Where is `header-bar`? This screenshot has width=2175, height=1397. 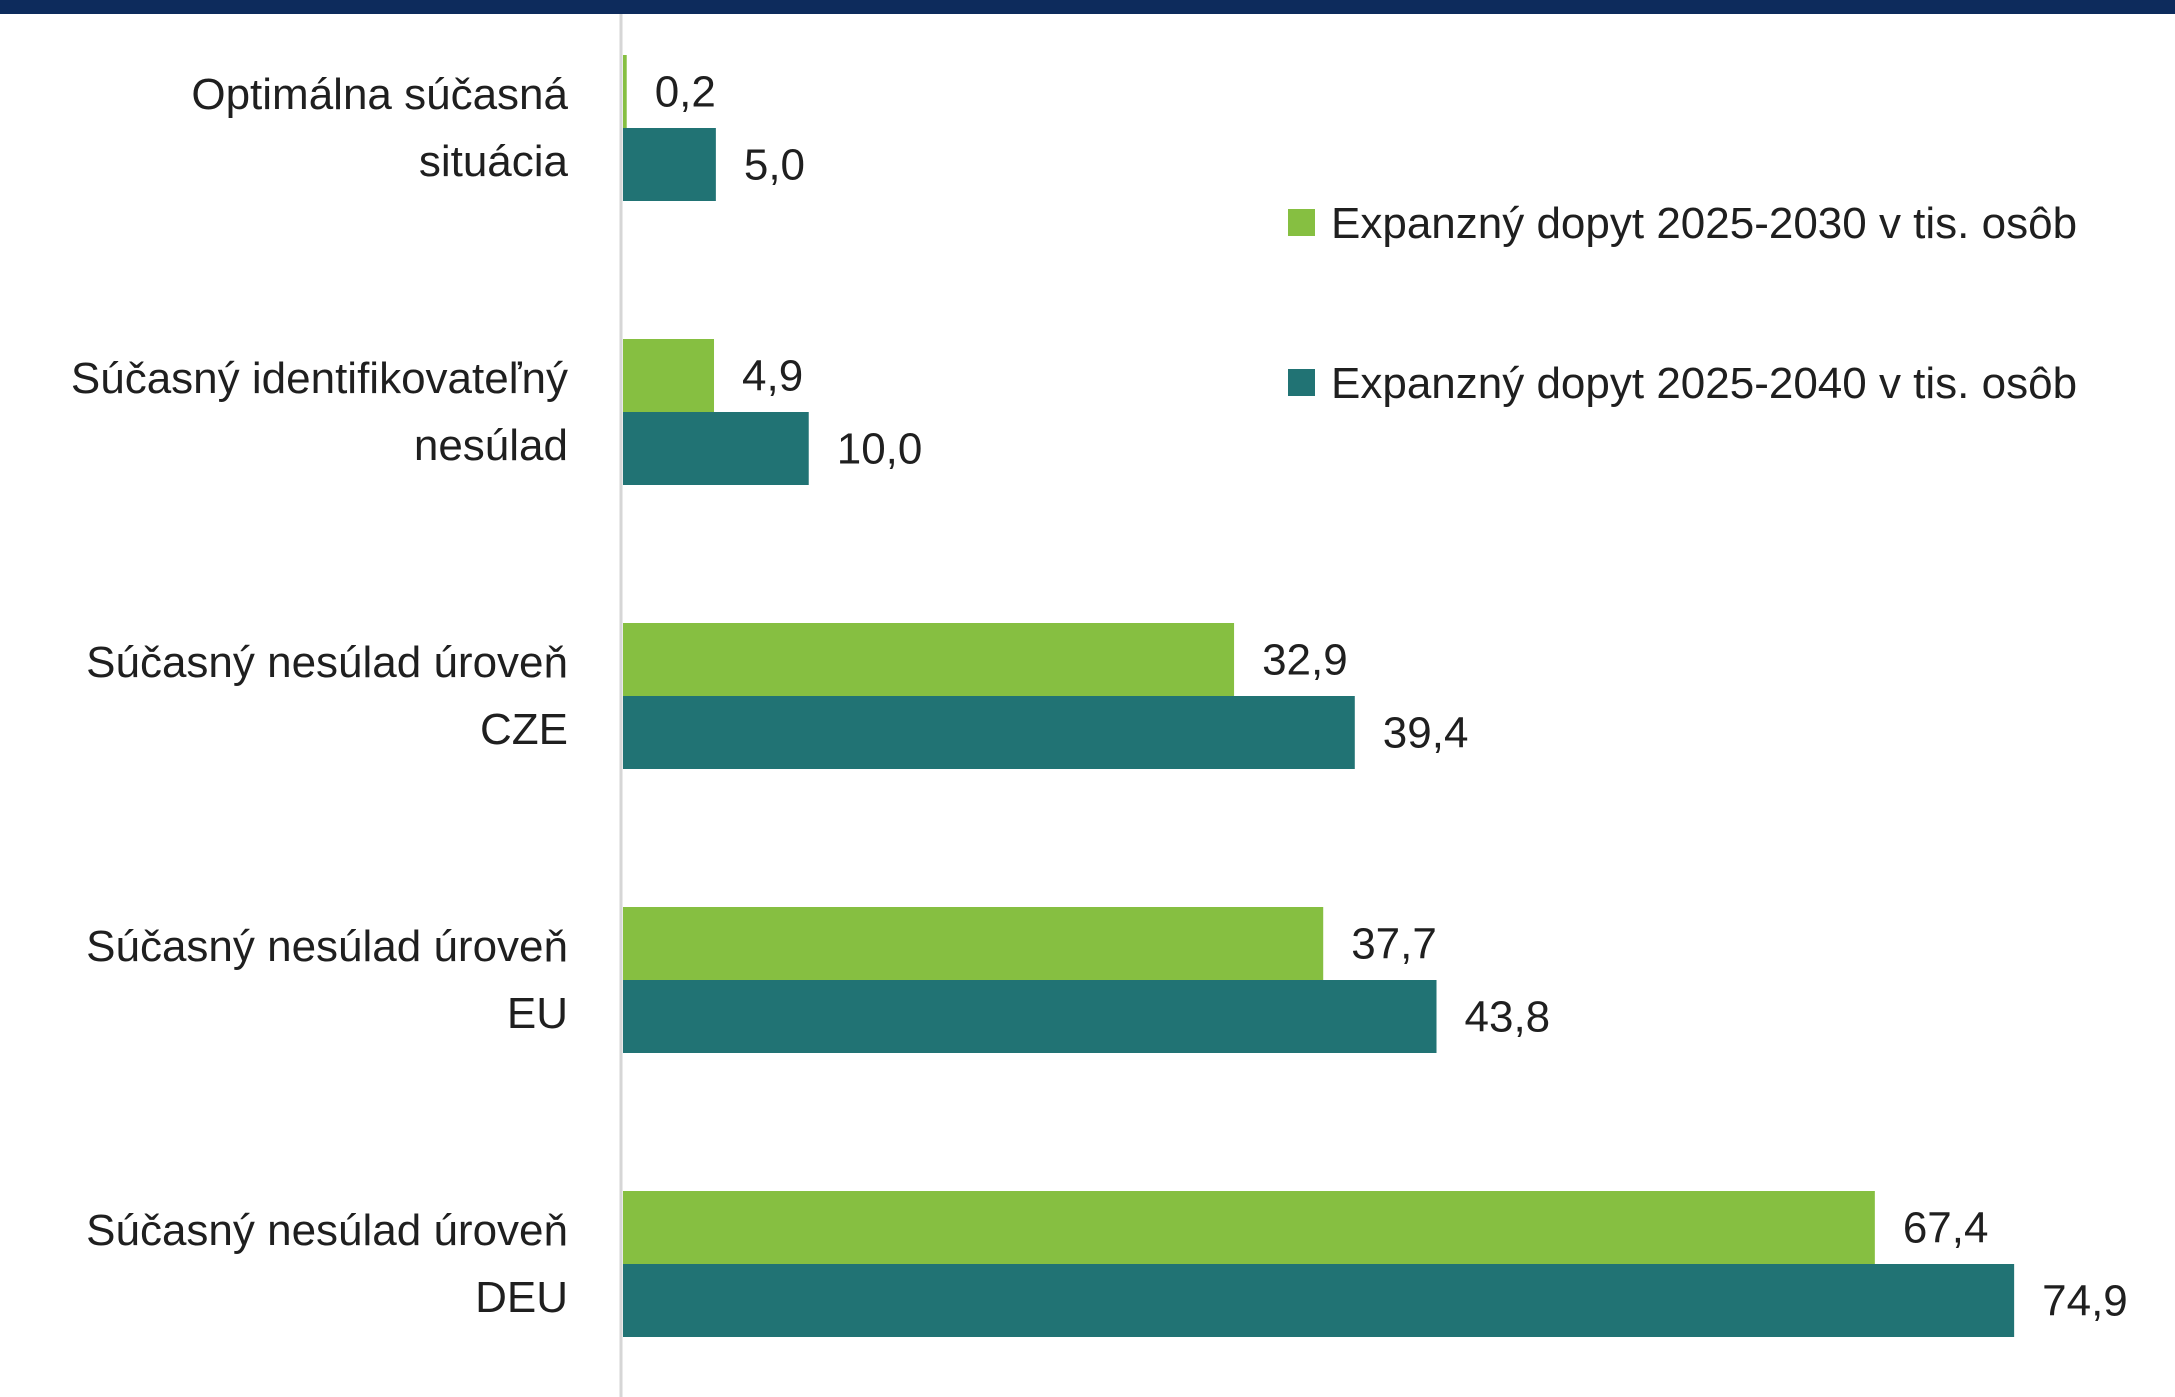 header-bar is located at coordinates (1087, 7).